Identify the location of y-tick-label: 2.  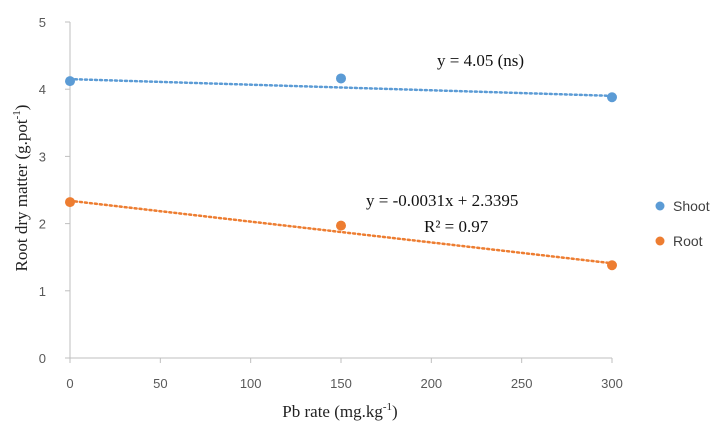
(42, 224).